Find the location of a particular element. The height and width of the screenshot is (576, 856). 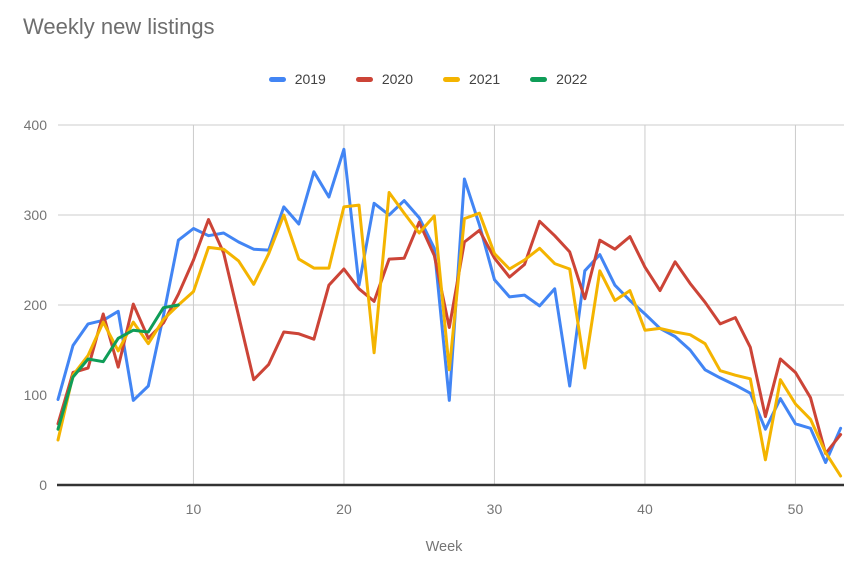

legend-swatch-2021 is located at coordinates (451, 79).